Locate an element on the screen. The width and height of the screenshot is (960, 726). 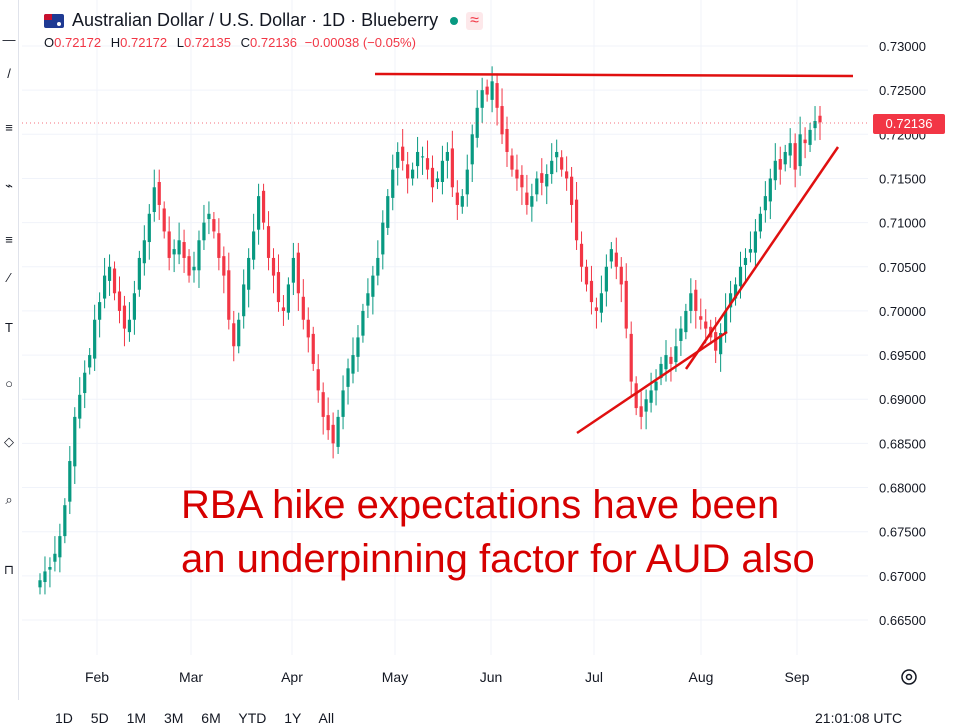
timeframe-6m: 6M is located at coordinates (211, 718).